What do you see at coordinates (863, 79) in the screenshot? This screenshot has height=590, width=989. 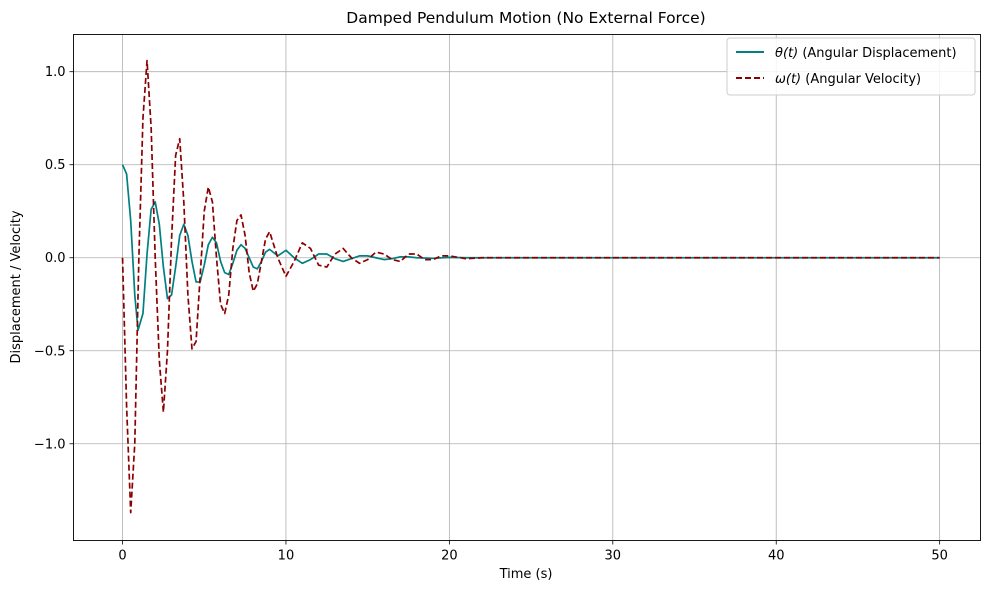 I see `legend-omega-text: (Angular Velocity)` at bounding box center [863, 79].